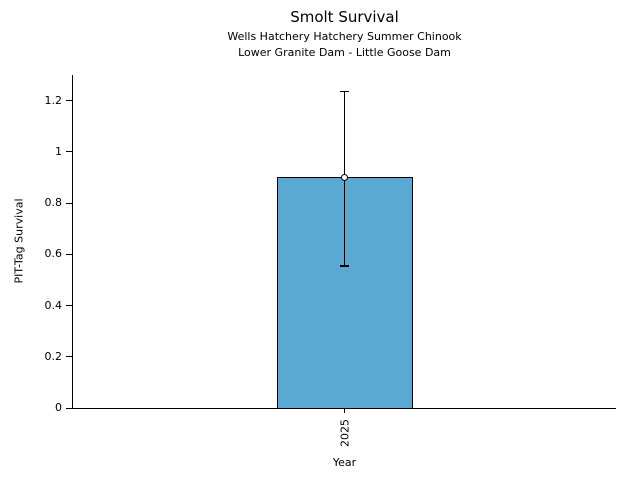 This screenshot has width=640, height=480. What do you see at coordinates (344, 36) in the screenshot?
I see `chart-subtitle-stock: Wells Hatchery Hatchery Summer Chinook` at bounding box center [344, 36].